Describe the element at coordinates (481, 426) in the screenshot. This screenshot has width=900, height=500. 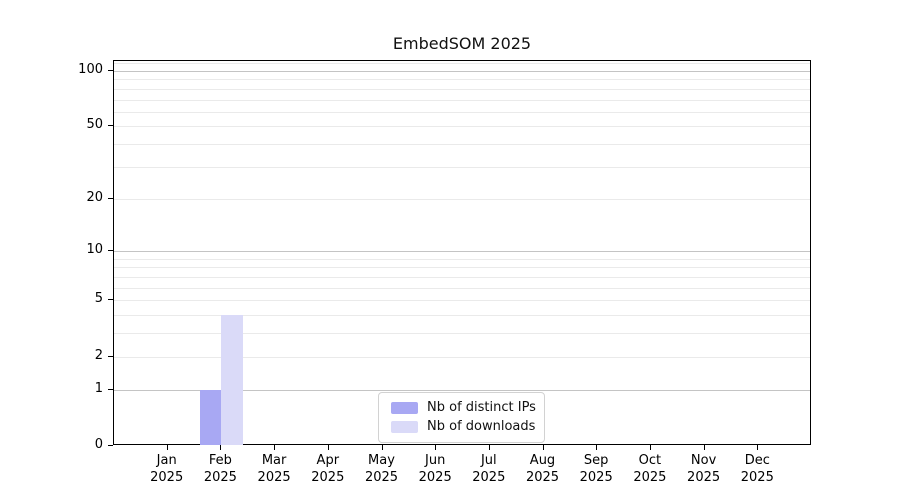
I see `legend-label-downloads: Nb of downloads` at that location.